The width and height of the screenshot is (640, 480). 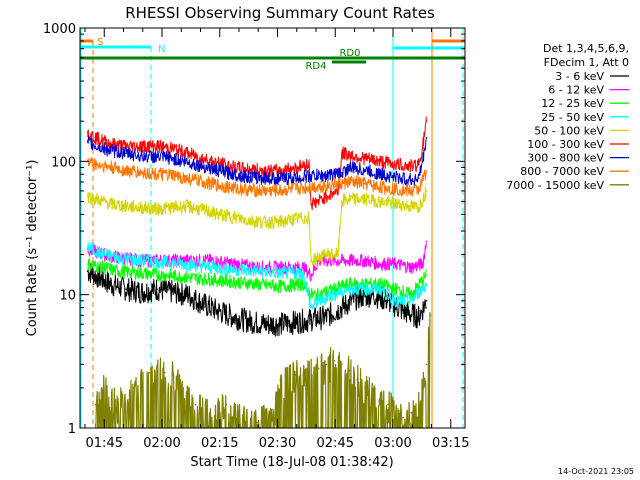 What do you see at coordinates (349, 53) in the screenshot?
I see `rd0-label: RD0` at bounding box center [349, 53].